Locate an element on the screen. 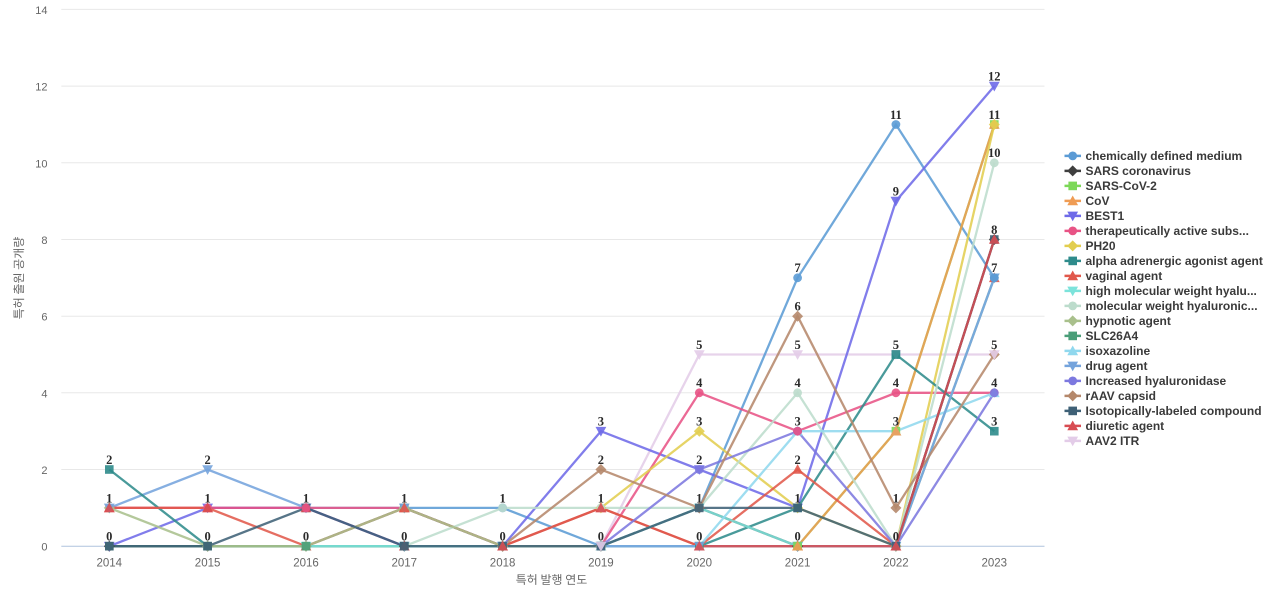 The height and width of the screenshot is (605, 1280). svg-text: alpha adrenergic agonist agent is located at coordinates (1174, 261).